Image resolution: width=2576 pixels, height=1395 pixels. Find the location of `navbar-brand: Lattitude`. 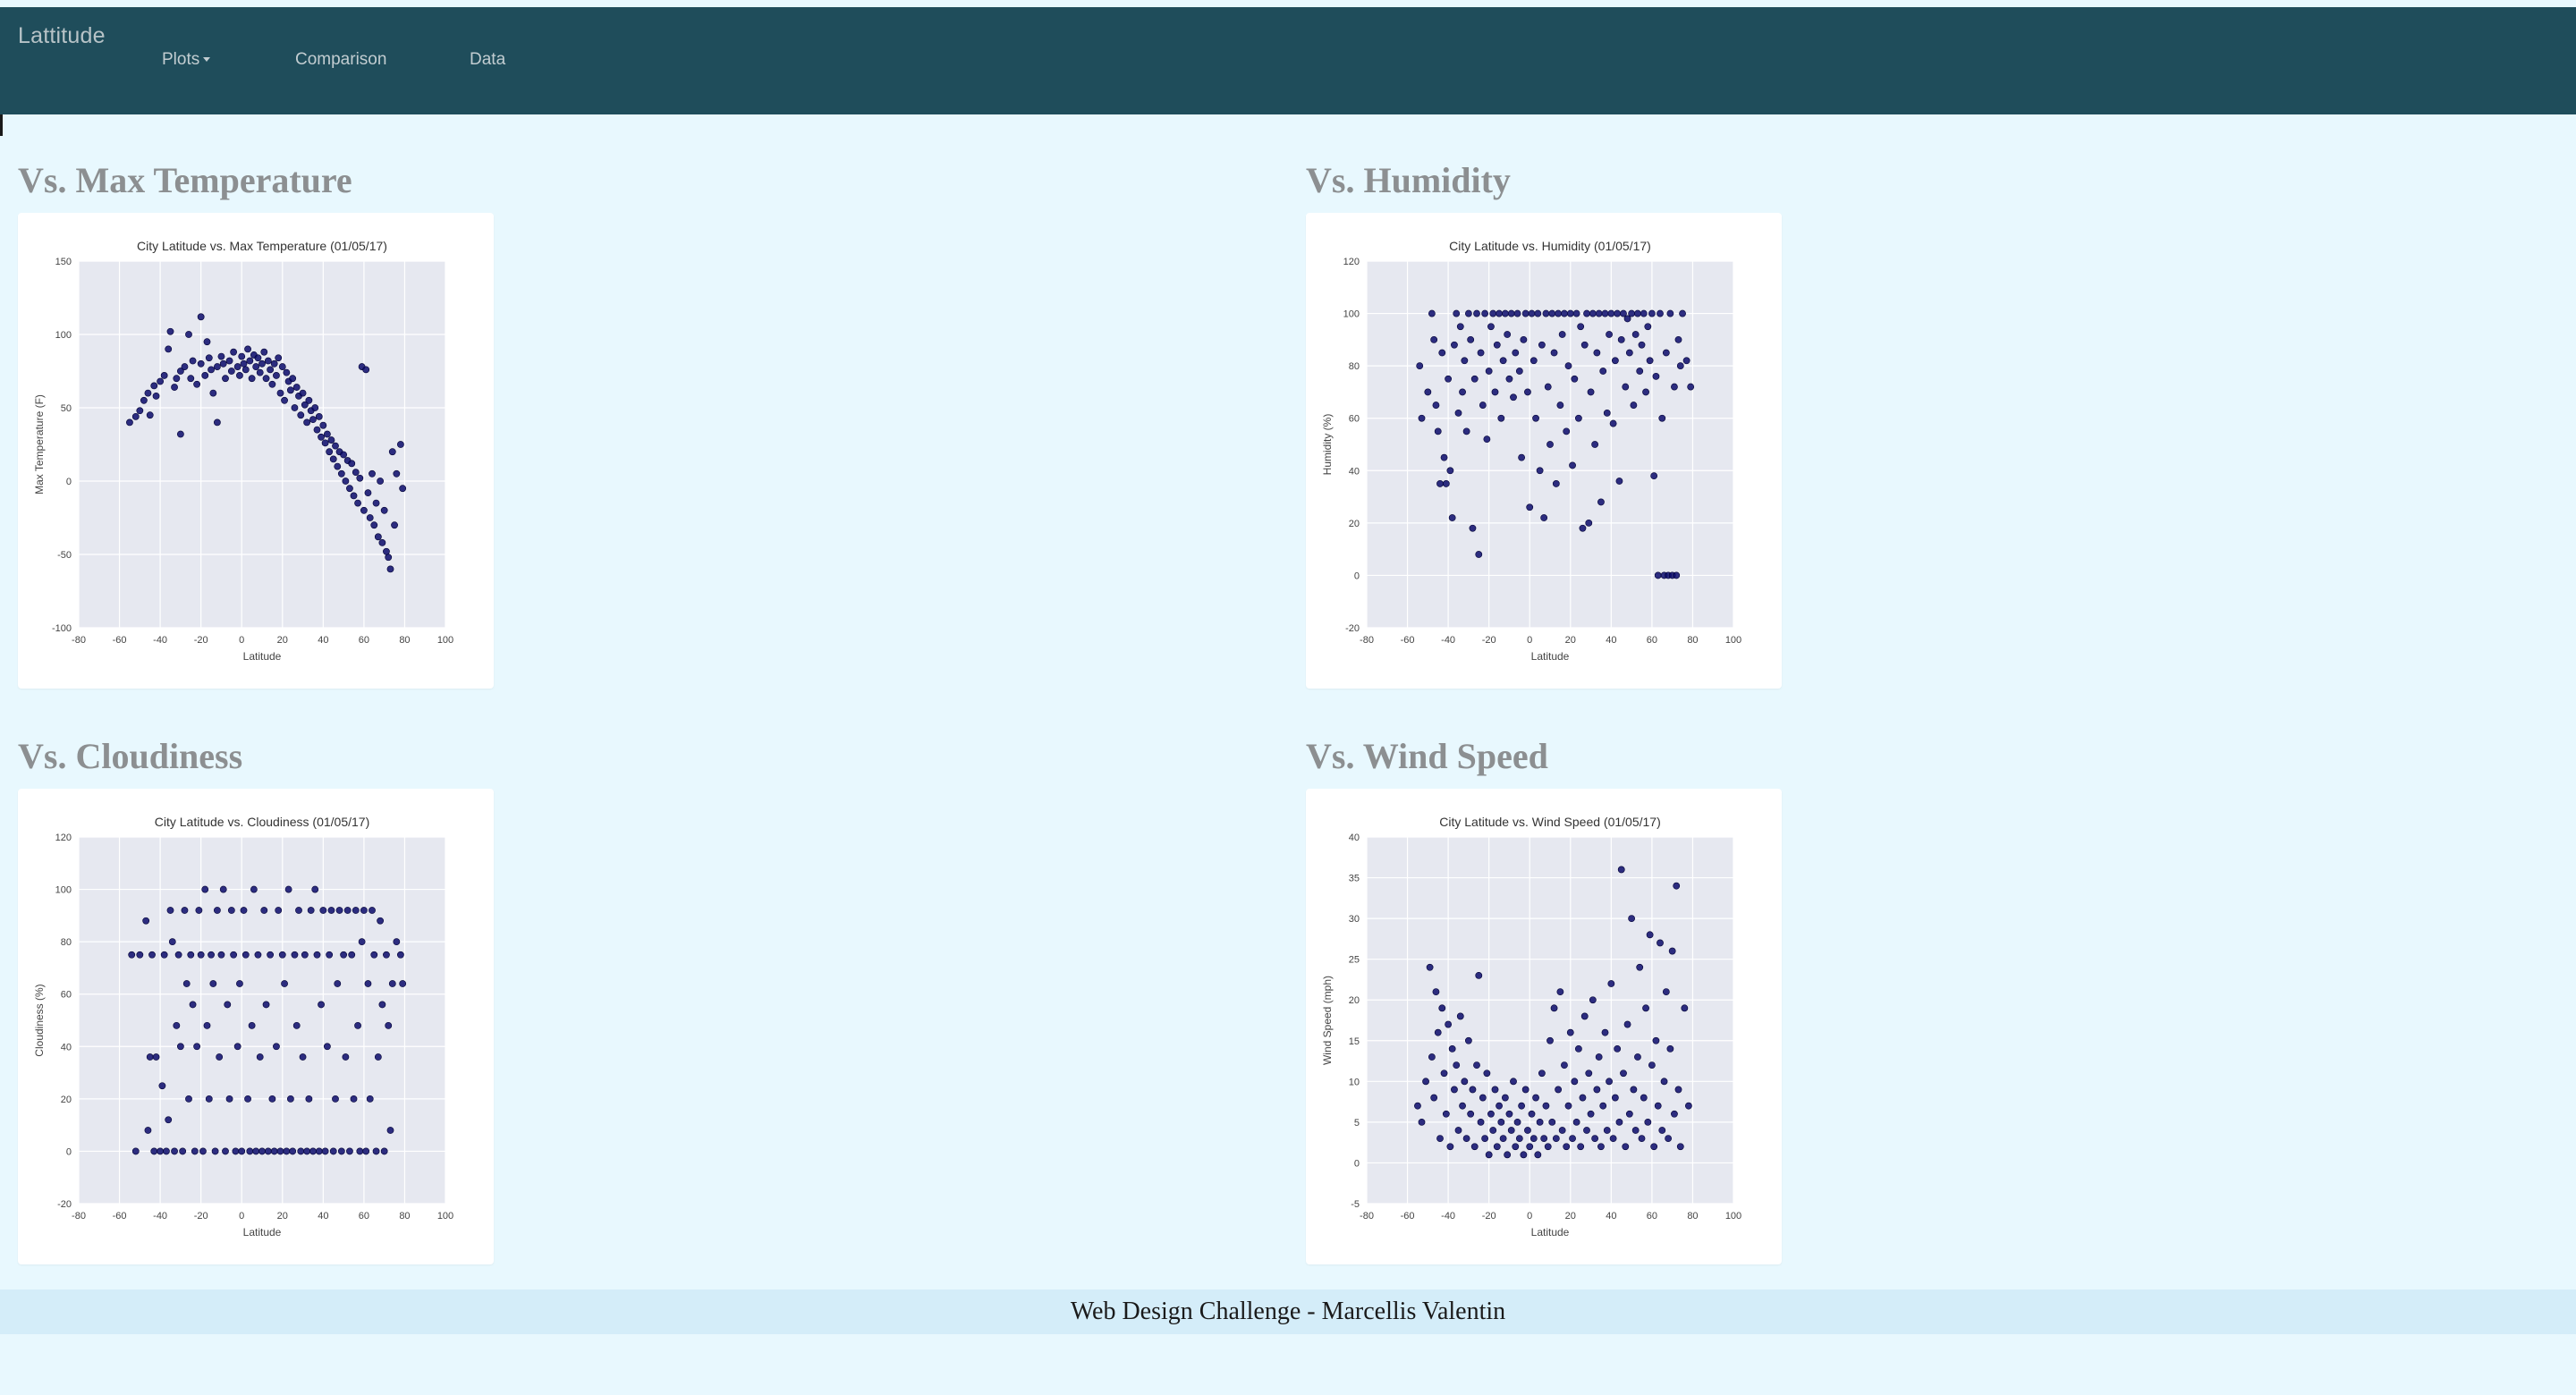

navbar-brand: Lattitude is located at coordinates (62, 35).